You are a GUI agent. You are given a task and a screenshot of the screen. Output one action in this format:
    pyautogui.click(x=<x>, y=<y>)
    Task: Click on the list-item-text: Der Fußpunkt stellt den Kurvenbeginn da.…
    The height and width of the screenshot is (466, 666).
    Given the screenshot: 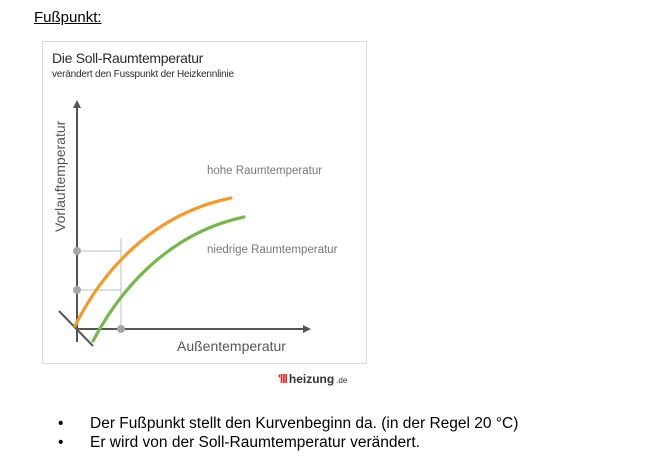 What is the action you would take?
    pyautogui.click(x=304, y=423)
    